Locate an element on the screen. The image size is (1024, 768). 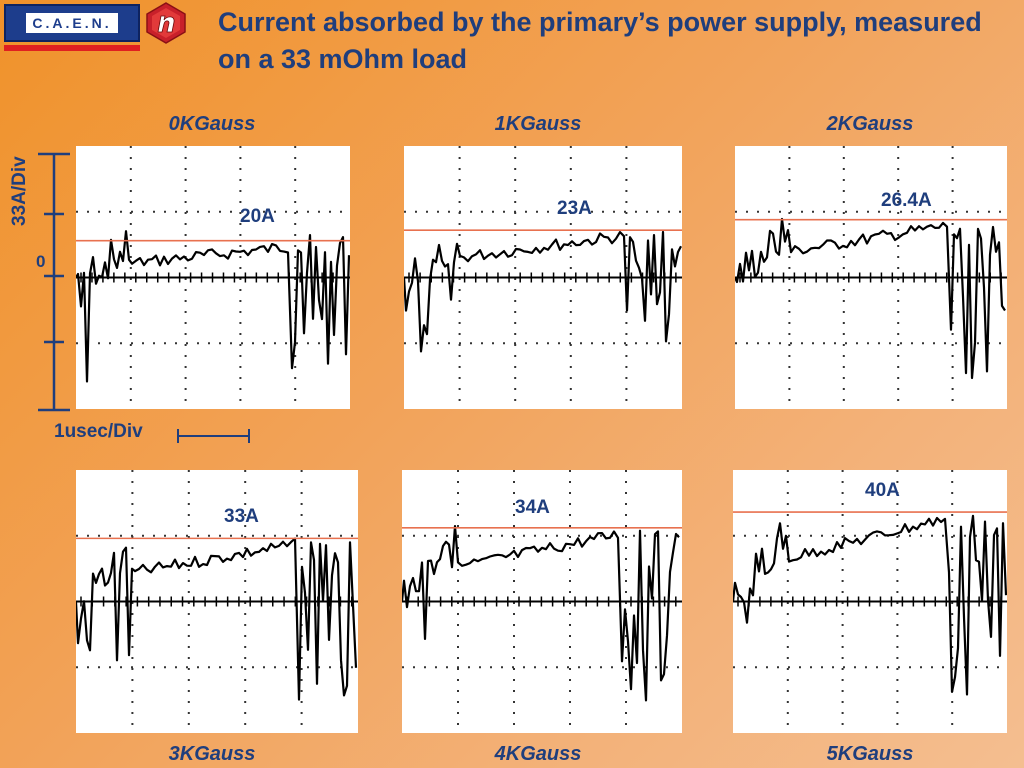
scope-trace-2kgauss is located at coordinates (871, 277).